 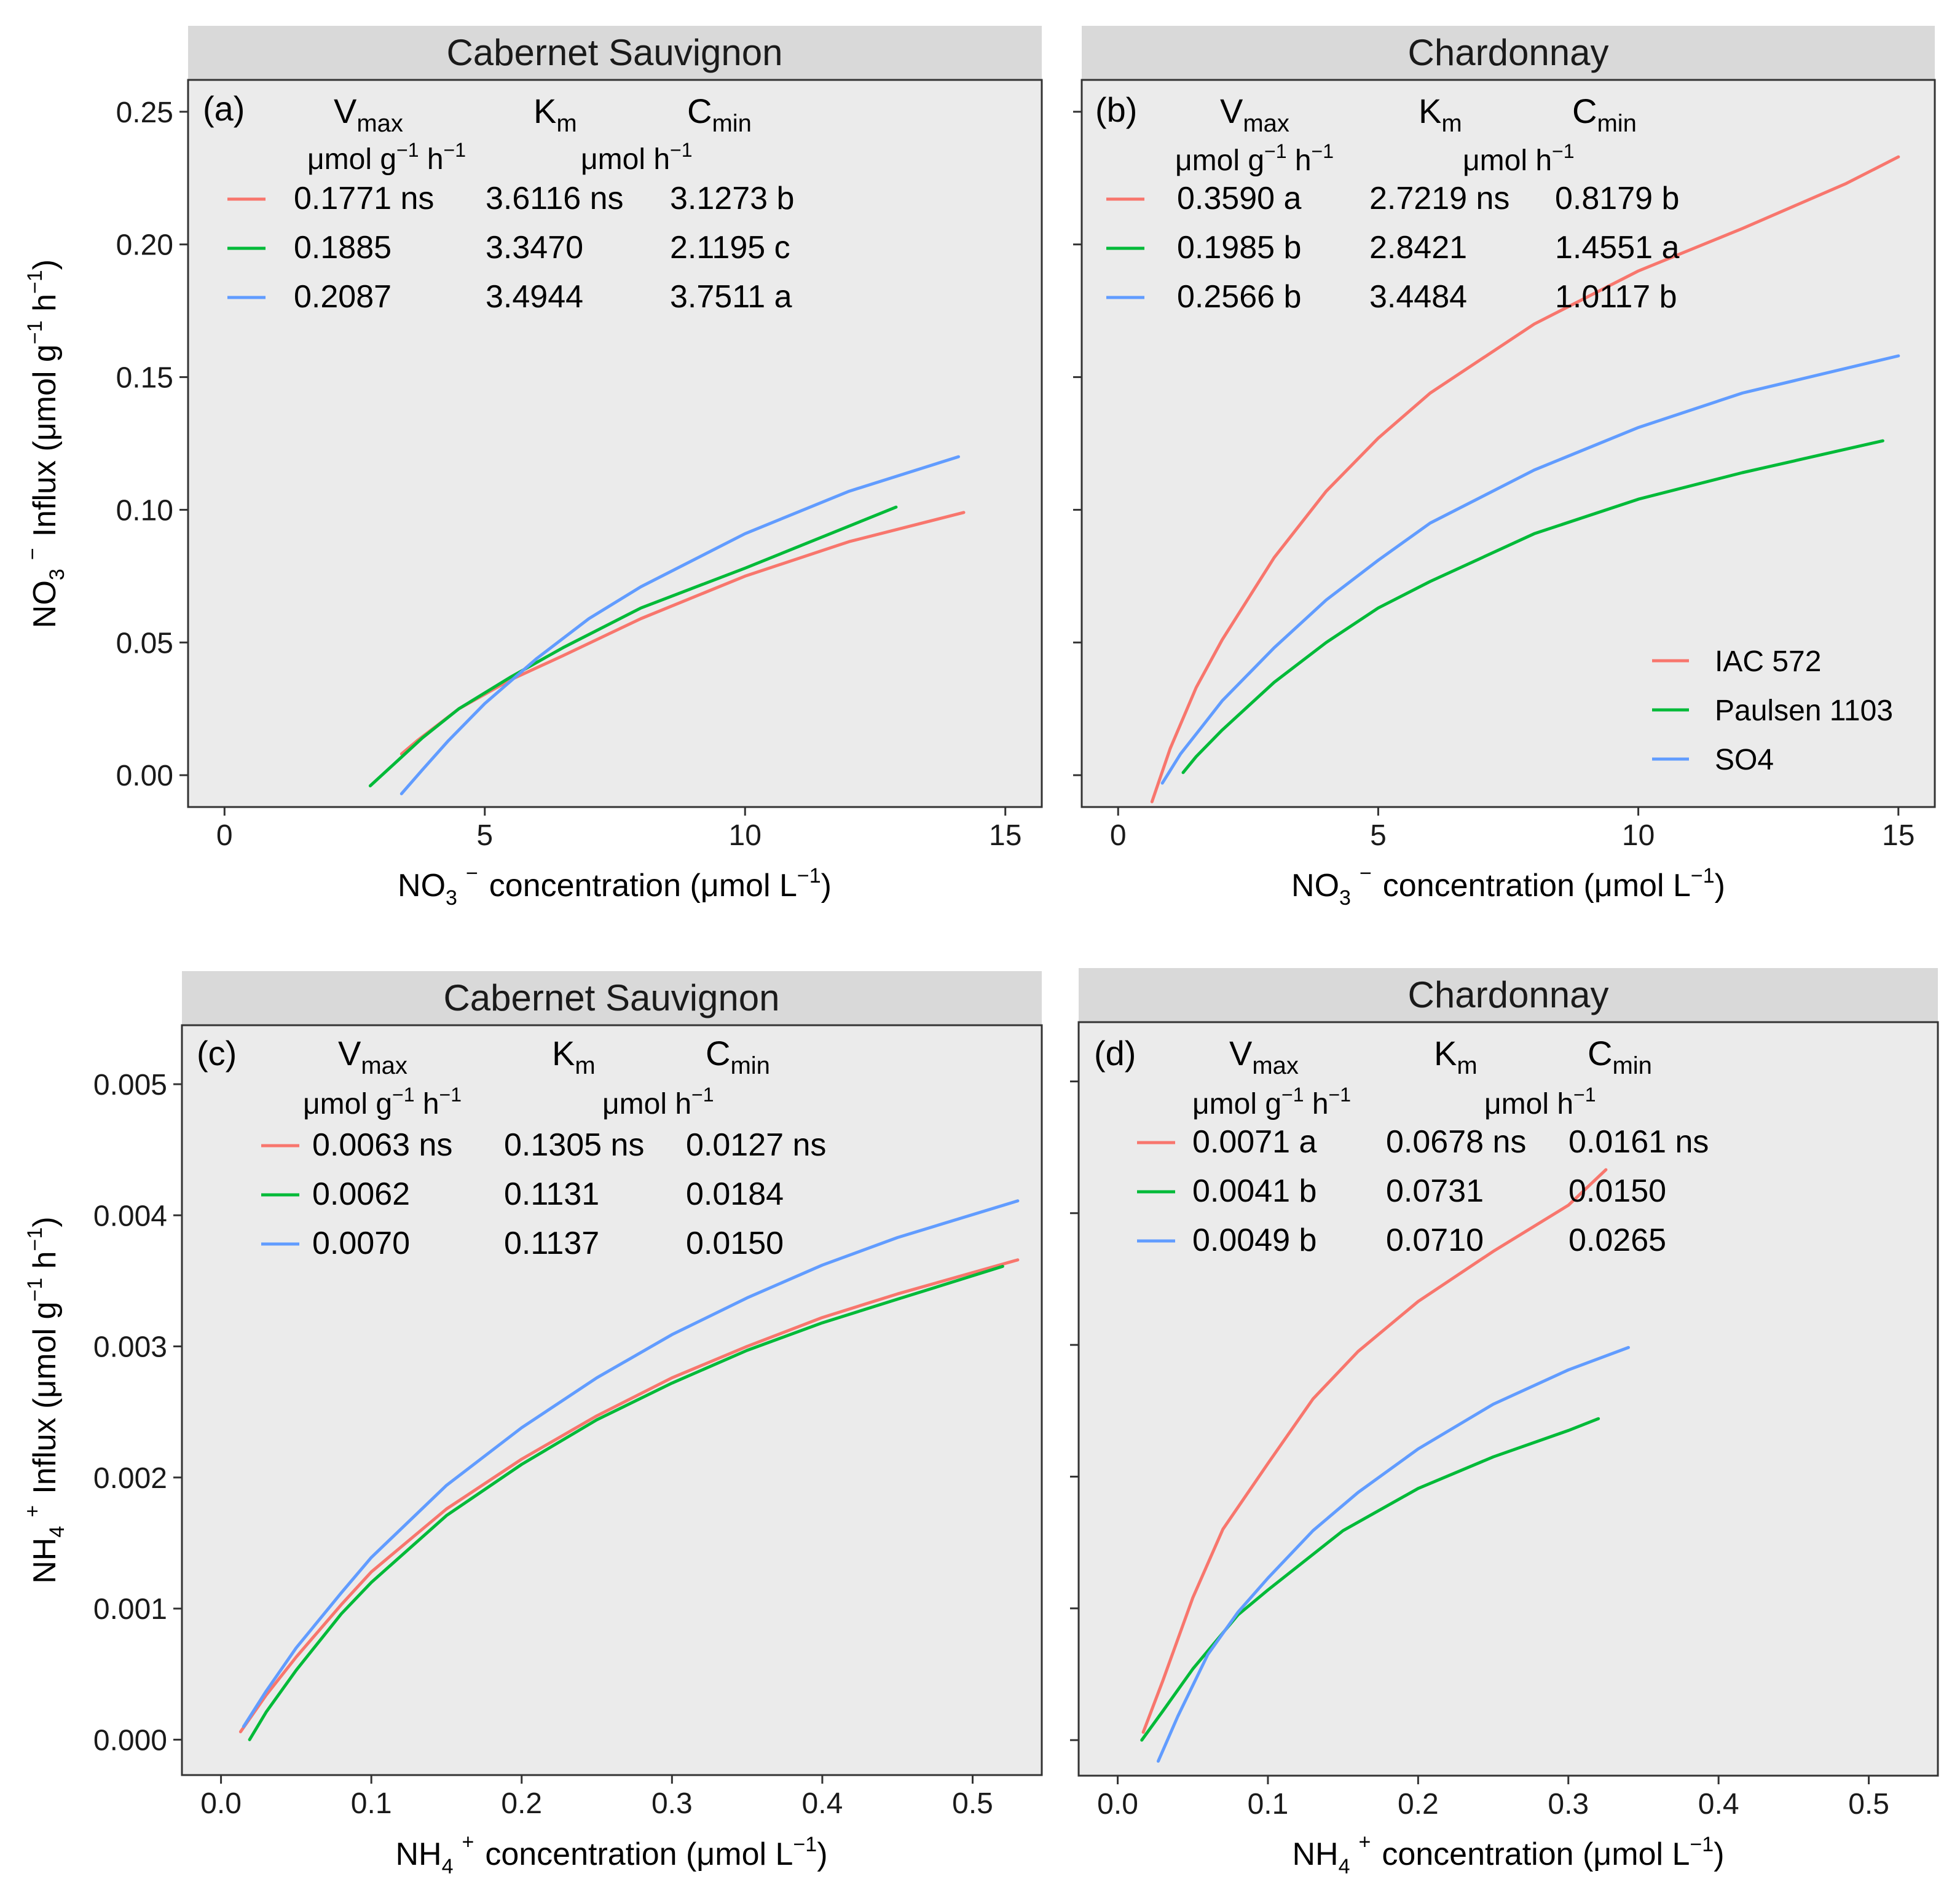 I want to click on table-km-a-0: 3.6116 ns, so click(x=555, y=198).